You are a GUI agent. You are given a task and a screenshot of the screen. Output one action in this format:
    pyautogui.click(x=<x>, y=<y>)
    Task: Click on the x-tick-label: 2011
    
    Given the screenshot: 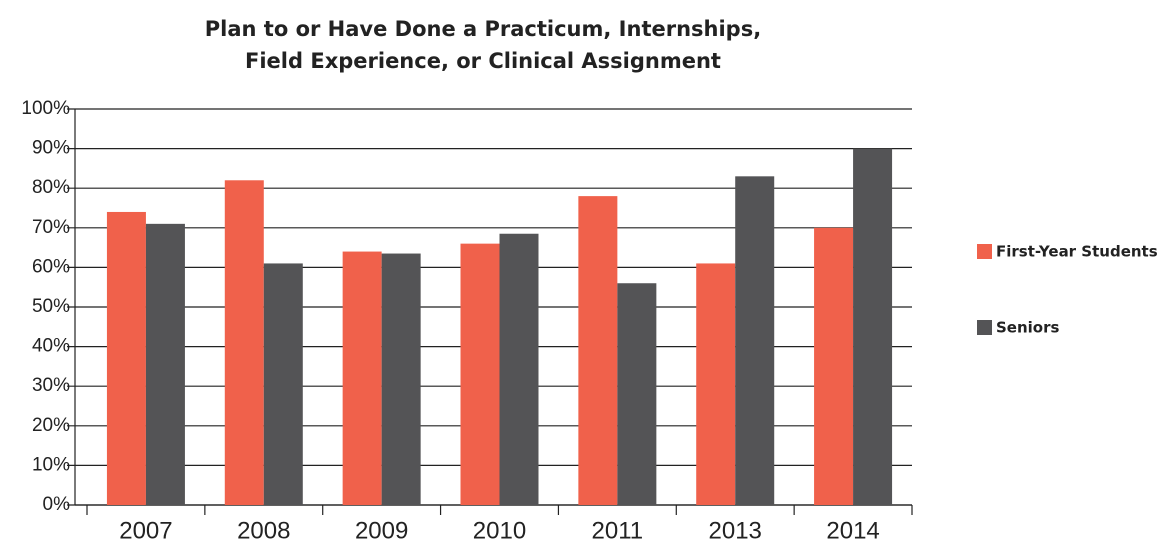 What is the action you would take?
    pyautogui.click(x=618, y=530)
    